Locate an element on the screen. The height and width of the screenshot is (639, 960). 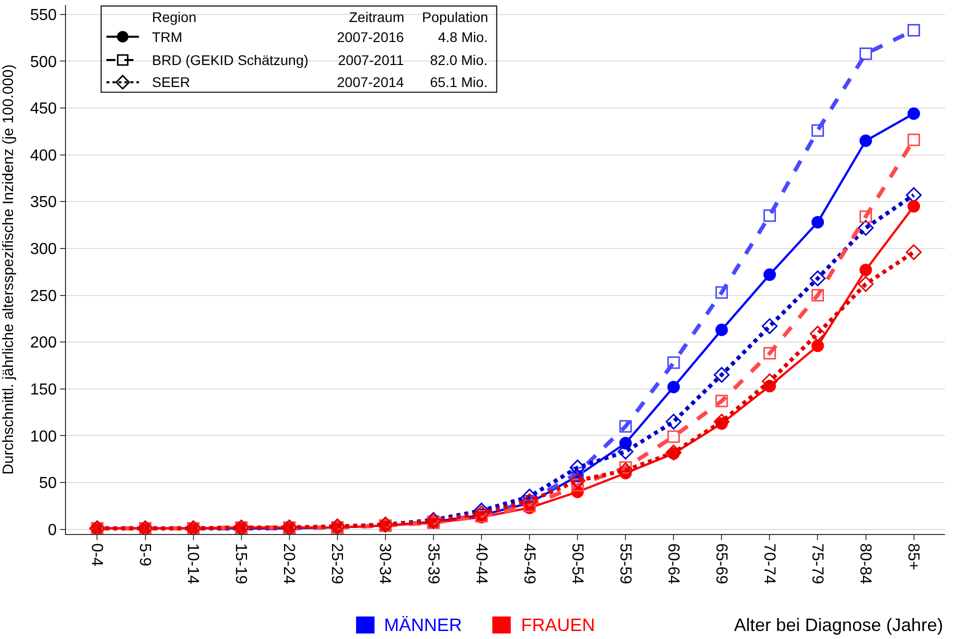
x-tick-label: 50-54 is located at coordinates (577, 563).